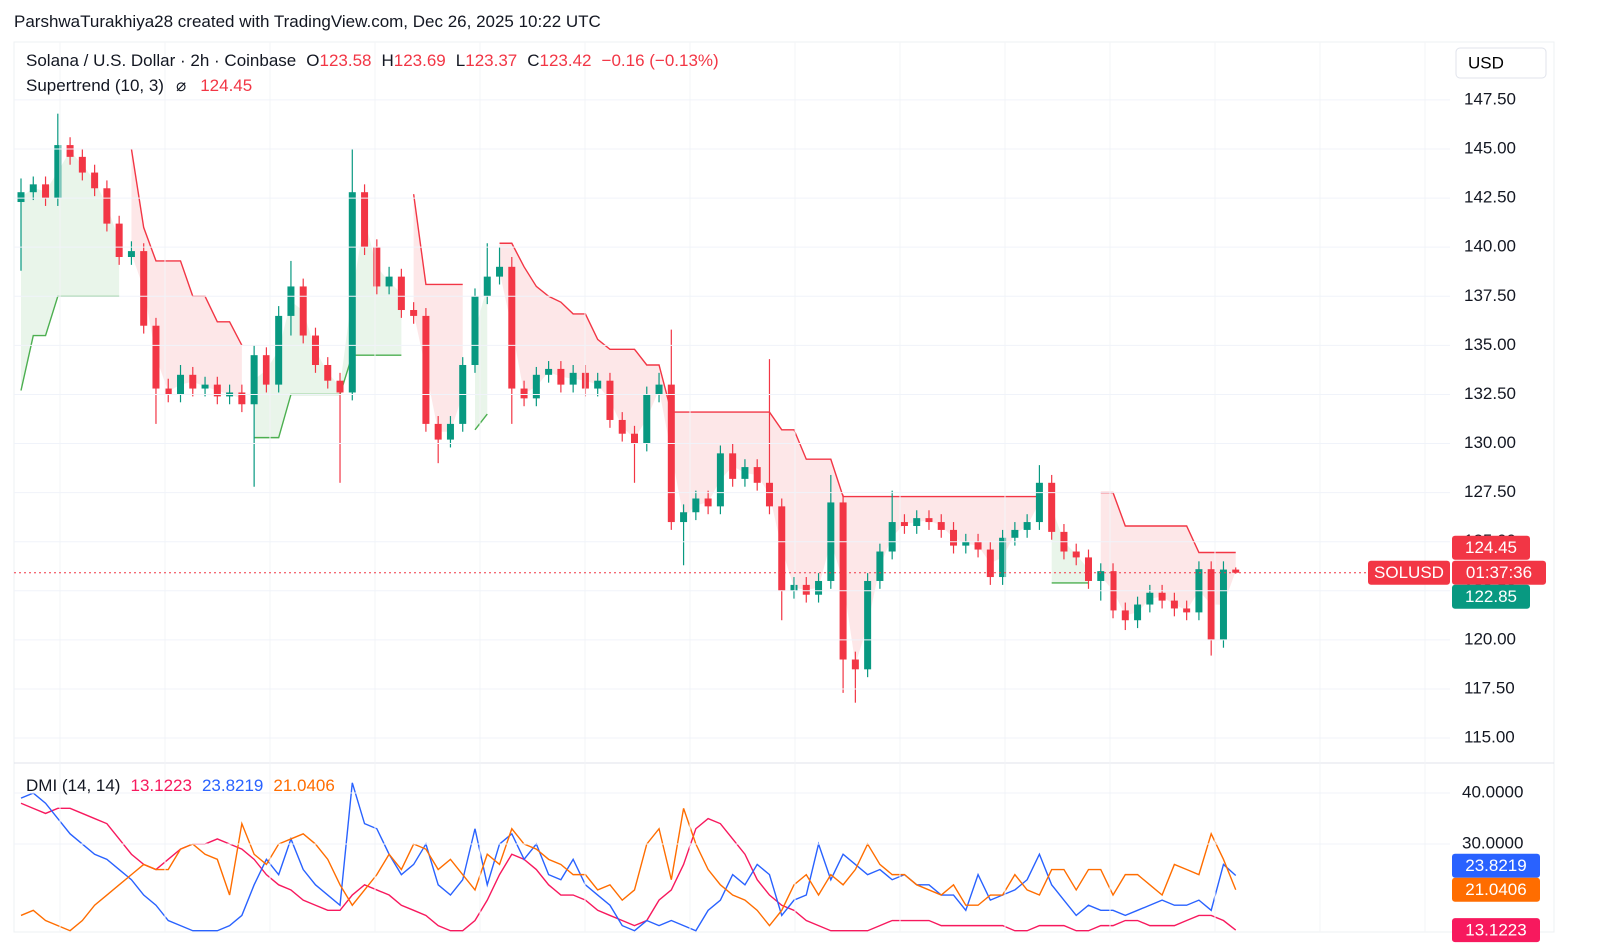 The image size is (1600, 952). I want to click on dmi-value: 13.1223, so click(161, 785).